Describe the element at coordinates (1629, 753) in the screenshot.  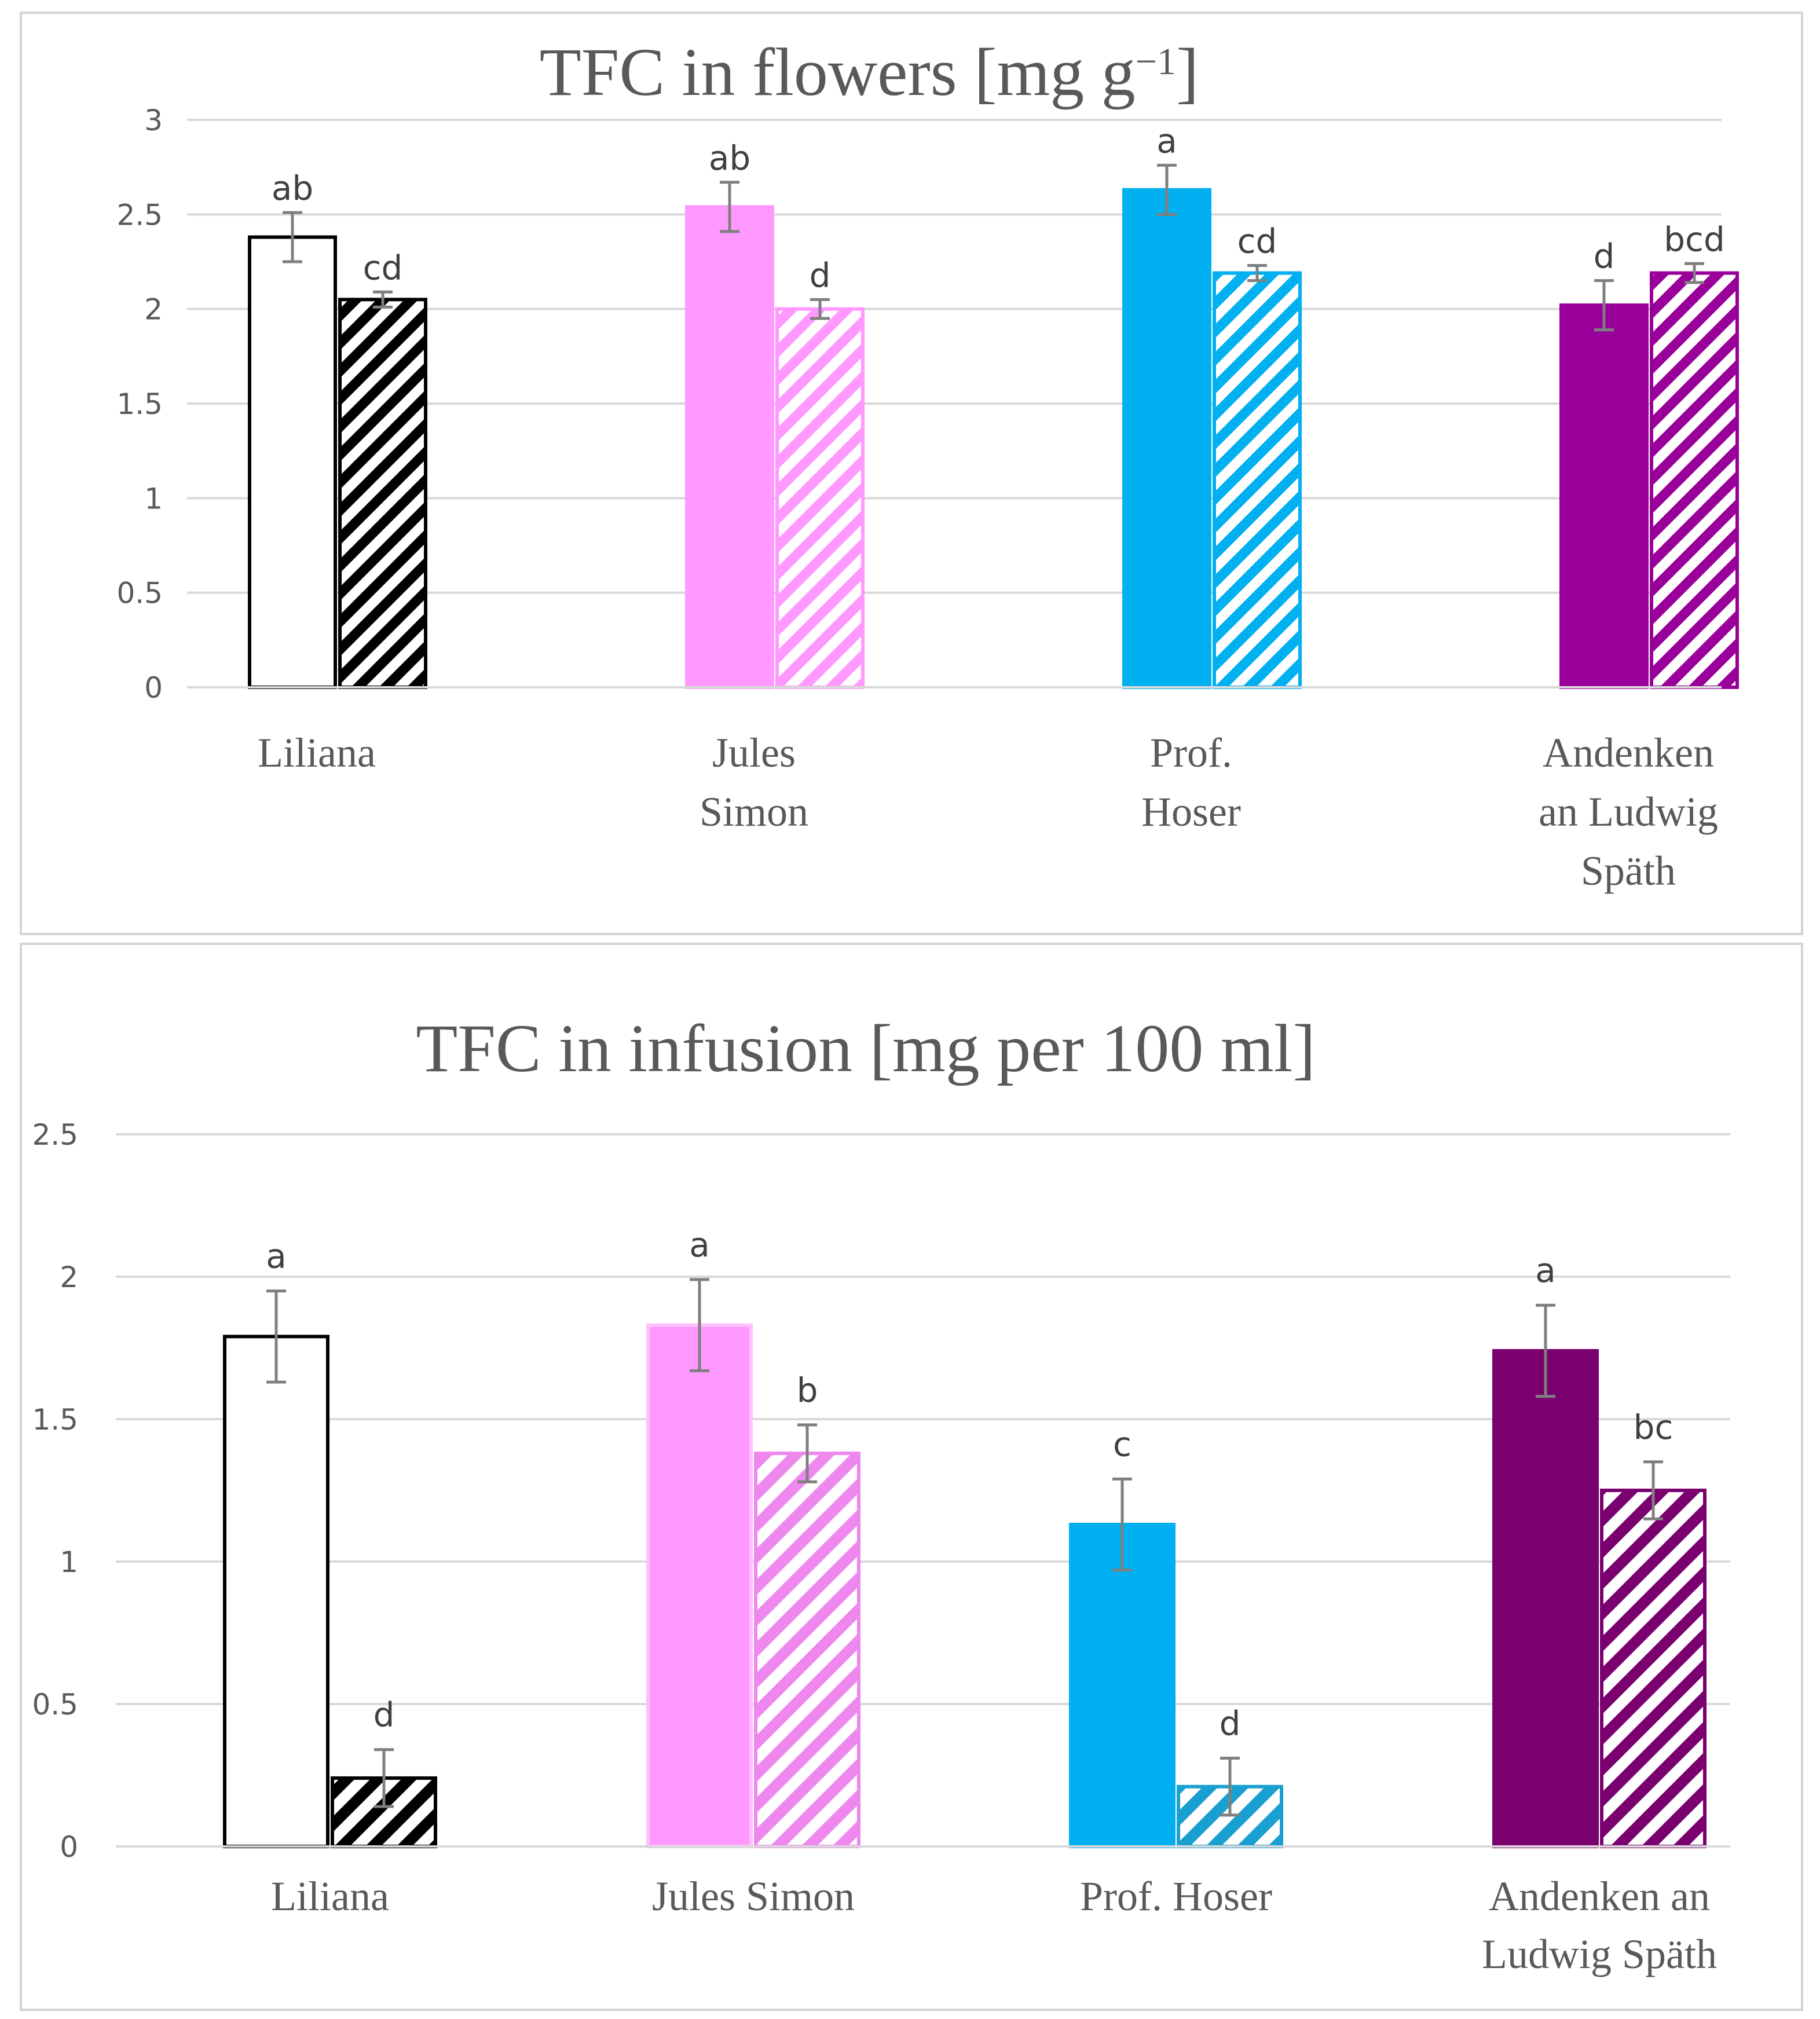
I see `x-category-label: Andenken` at that location.